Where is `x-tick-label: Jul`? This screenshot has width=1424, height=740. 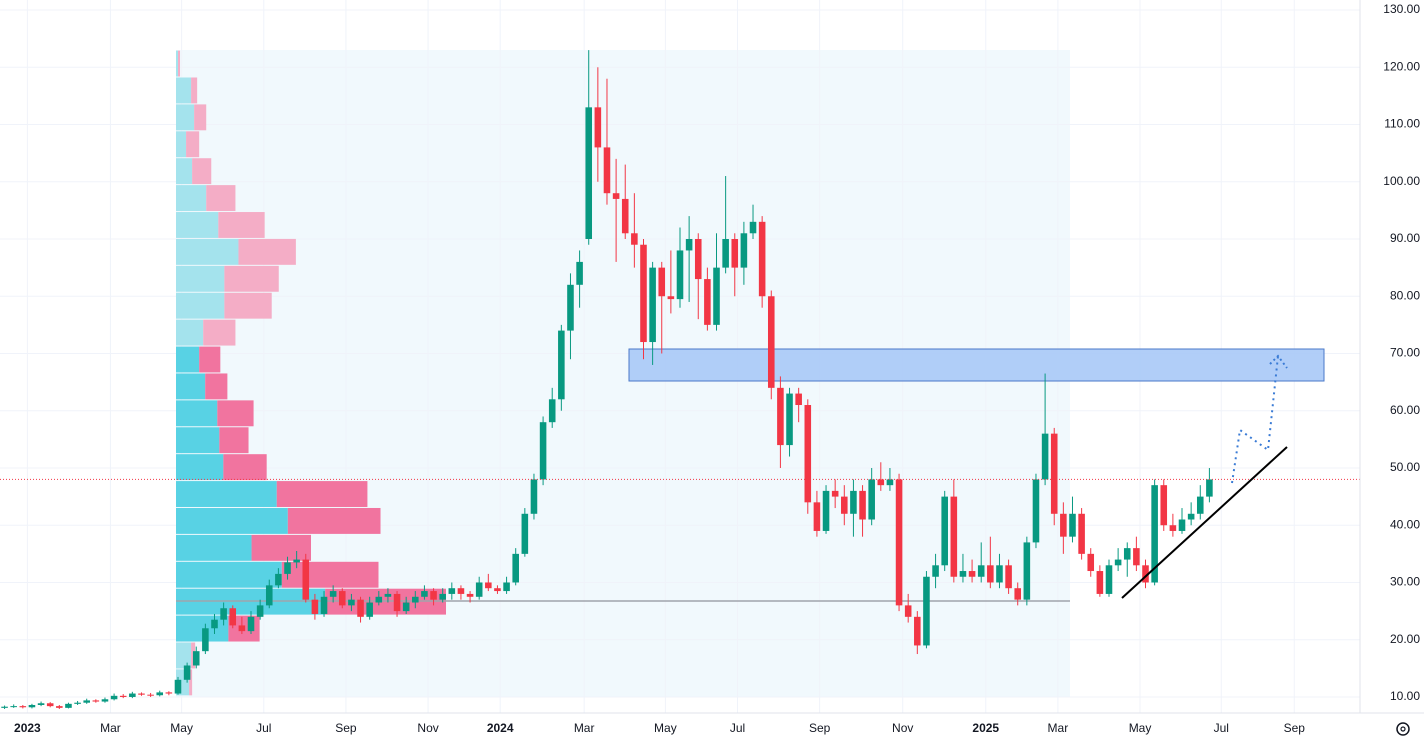 x-tick-label: Jul is located at coordinates (263, 728).